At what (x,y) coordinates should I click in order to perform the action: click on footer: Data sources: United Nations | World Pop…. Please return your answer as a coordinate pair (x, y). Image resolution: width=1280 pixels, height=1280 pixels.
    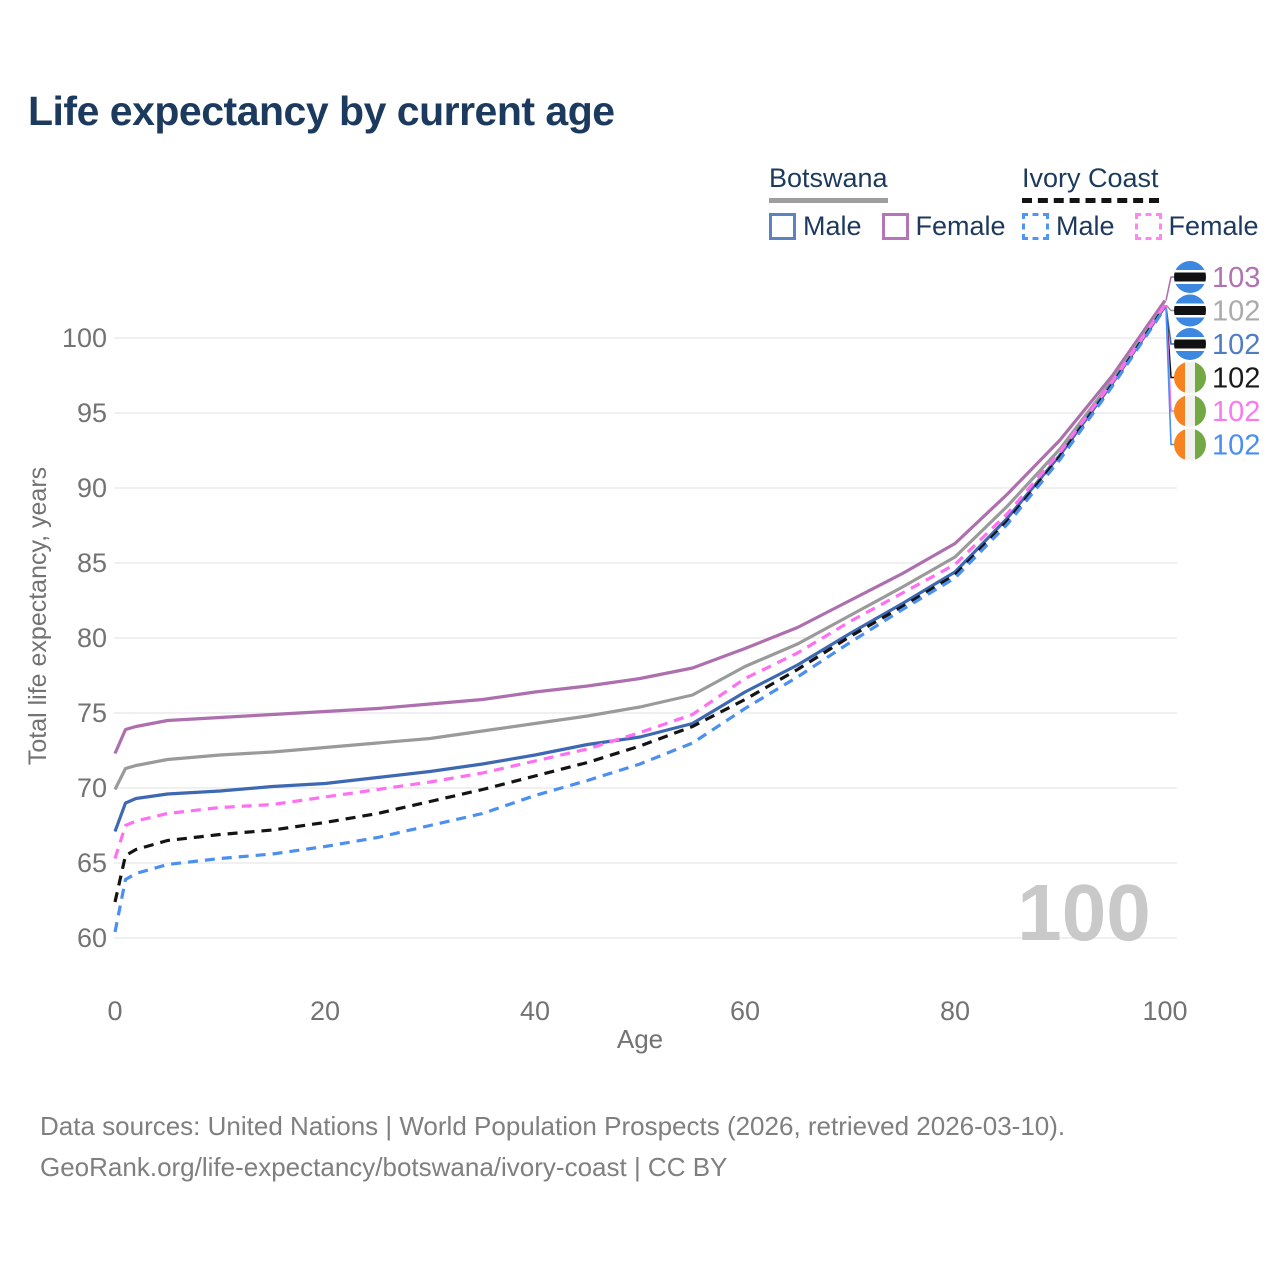
    Looking at the image, I should click on (640, 1147).